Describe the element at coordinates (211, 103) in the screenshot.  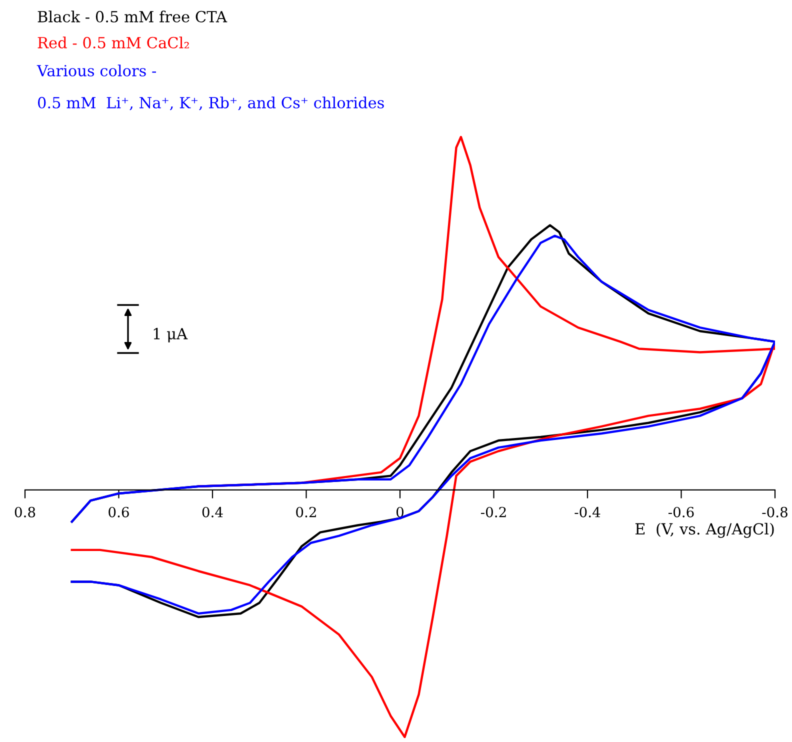
I see `text: 0.5 mM Li⁺, Na⁺, K⁺, Rb⁺, and Cs⁺ chlorides` at that location.